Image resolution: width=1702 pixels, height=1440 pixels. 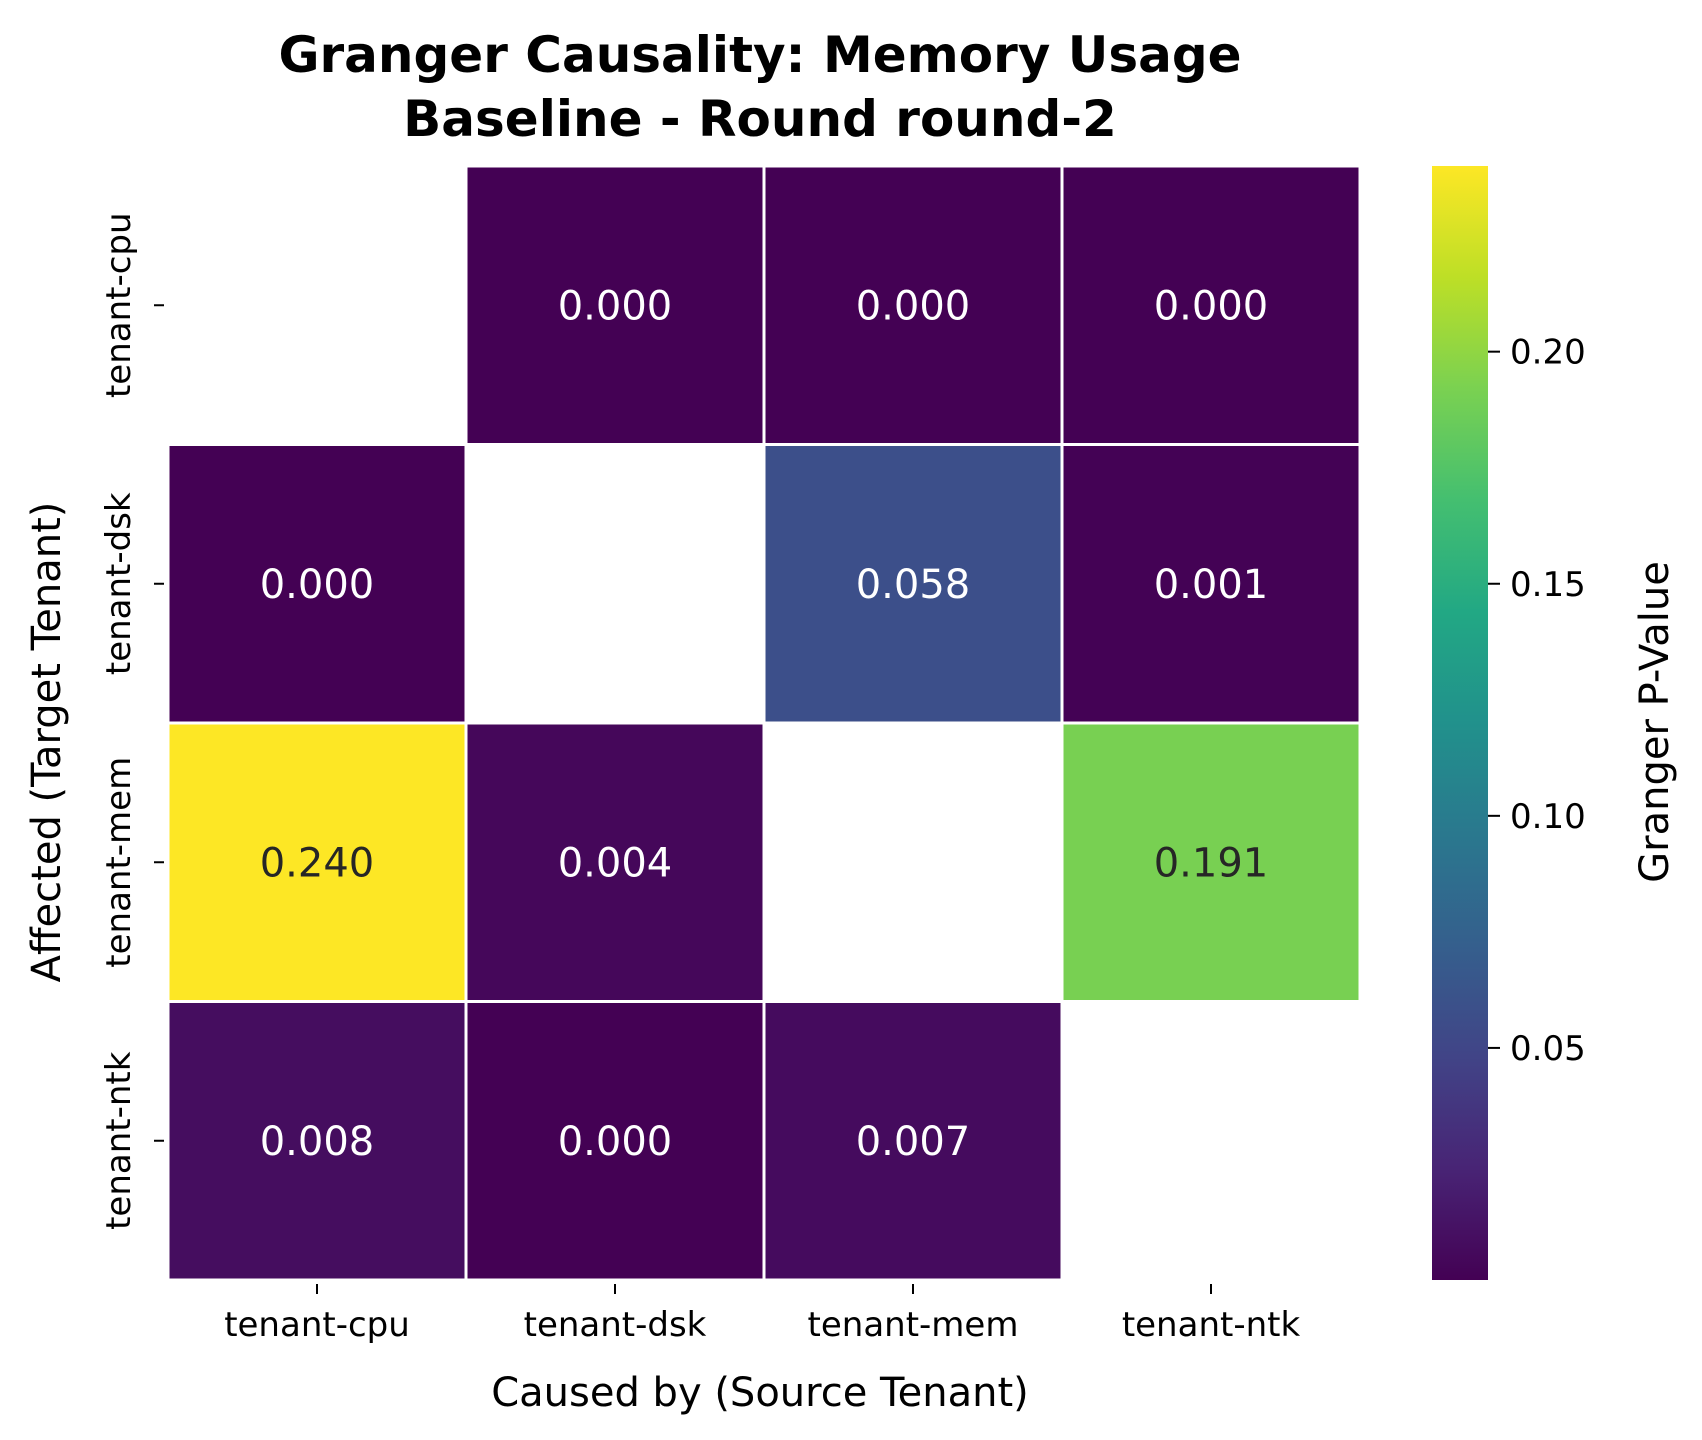 I want to click on y-tick-label: tenant-dsk, so click(x=119, y=583).